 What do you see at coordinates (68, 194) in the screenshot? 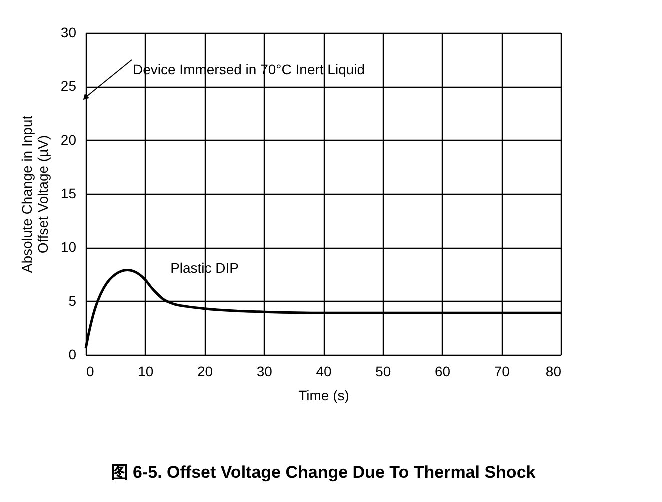
I see `y-tick-label: 15` at bounding box center [68, 194].